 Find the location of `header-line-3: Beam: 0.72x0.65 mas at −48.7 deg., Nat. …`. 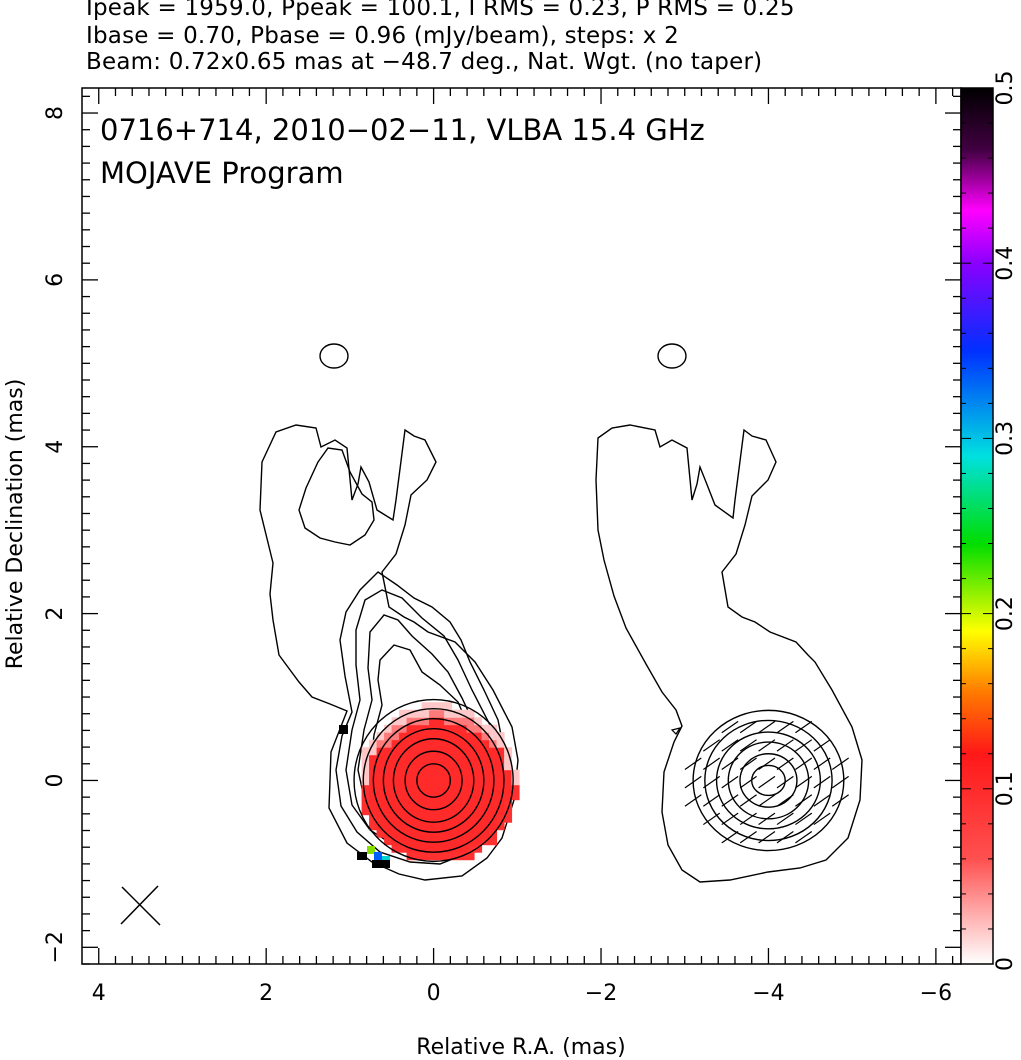

header-line-3: Beam: 0.72x0.65 mas at −48.7 deg., Nat. … is located at coordinates (424, 62).